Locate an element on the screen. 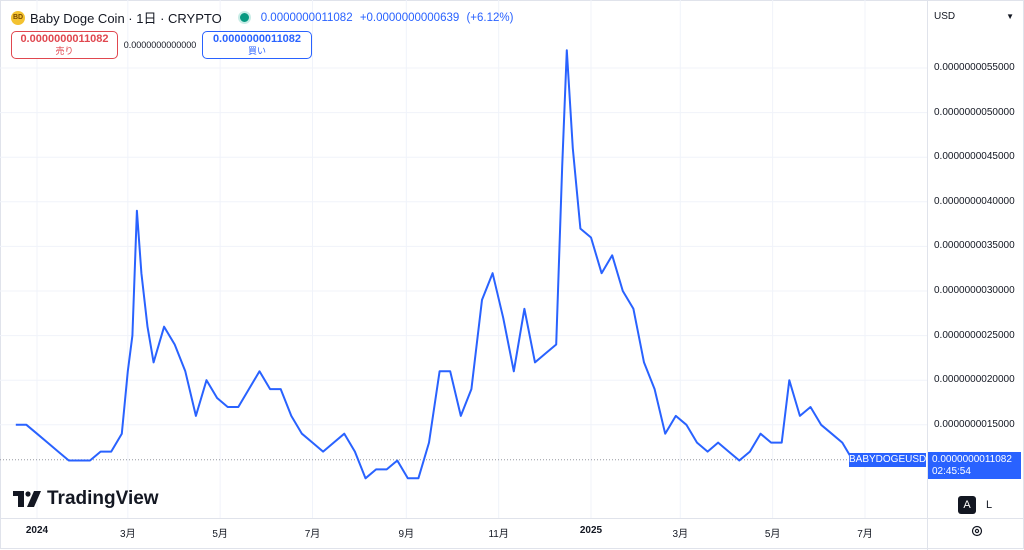 The height and width of the screenshot is (550, 1024). auto-scale-button: A is located at coordinates (967, 505).